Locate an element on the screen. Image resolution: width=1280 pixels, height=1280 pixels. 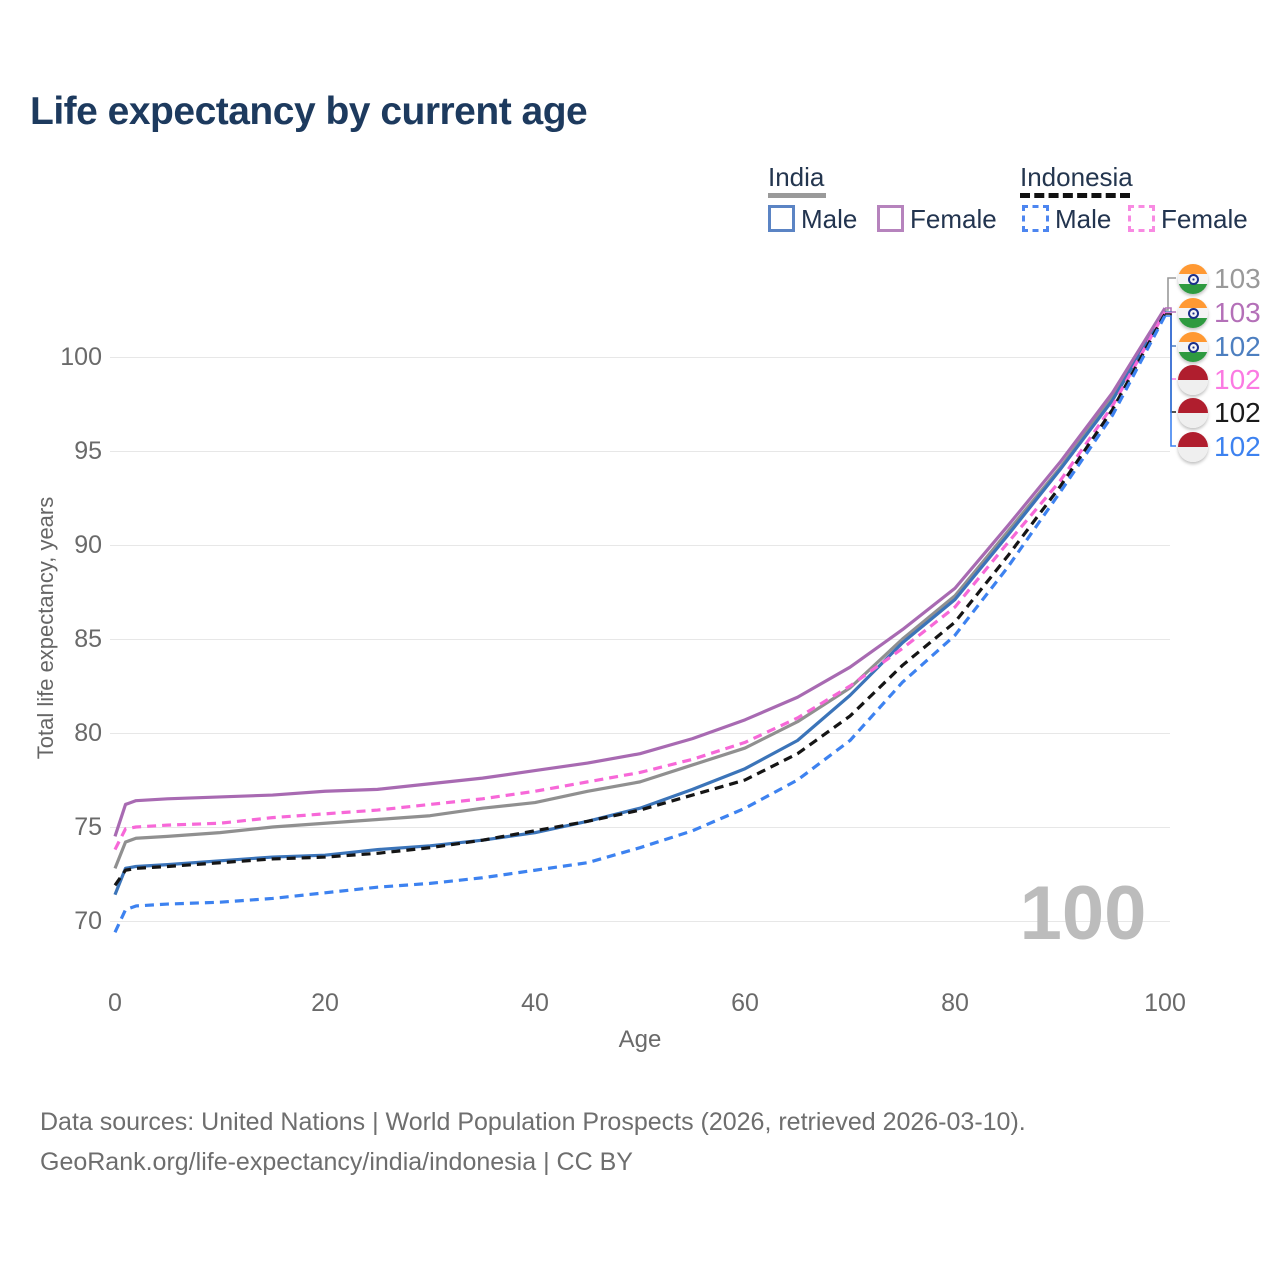
legend-group-indonesia-label: Indonesia is located at coordinates (1076, 177).